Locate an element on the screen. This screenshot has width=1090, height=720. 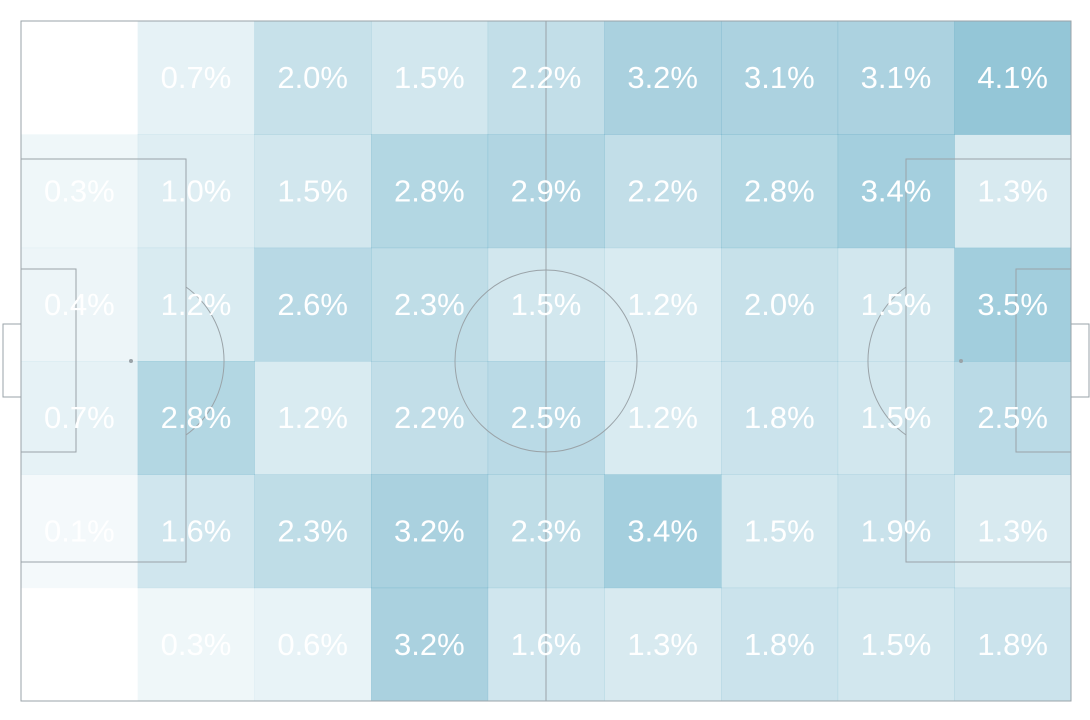
cell-label-r1-c0: 0.3% is located at coordinates (79, 191).